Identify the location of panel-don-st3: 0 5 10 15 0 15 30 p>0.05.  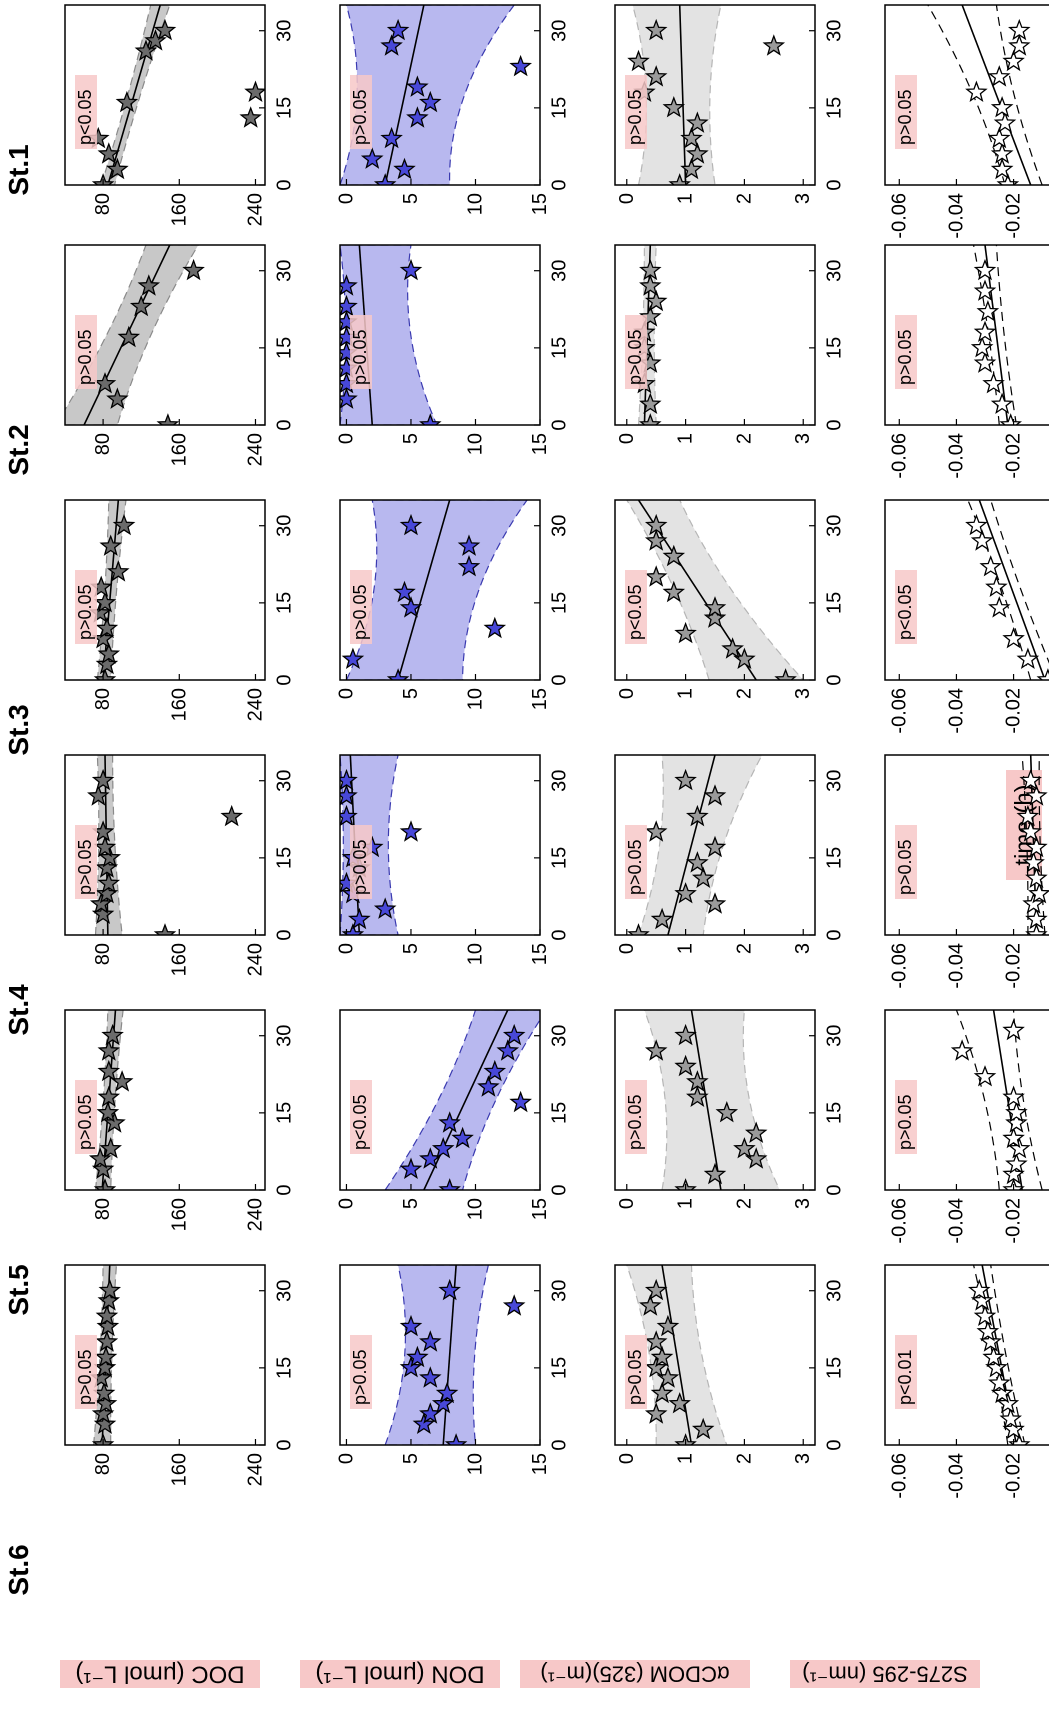
(453, 604).